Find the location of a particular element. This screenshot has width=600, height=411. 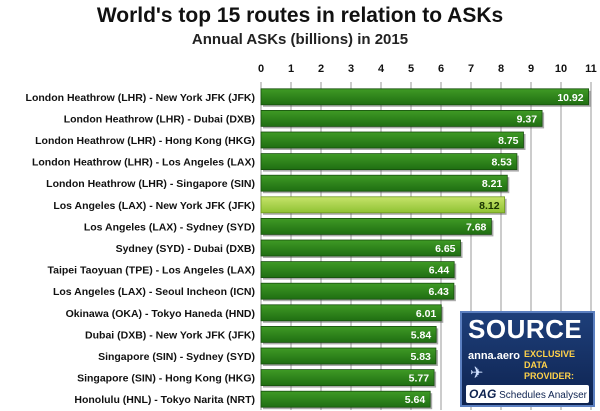

oag-text: Schedules Analyser is located at coordinates (543, 395).